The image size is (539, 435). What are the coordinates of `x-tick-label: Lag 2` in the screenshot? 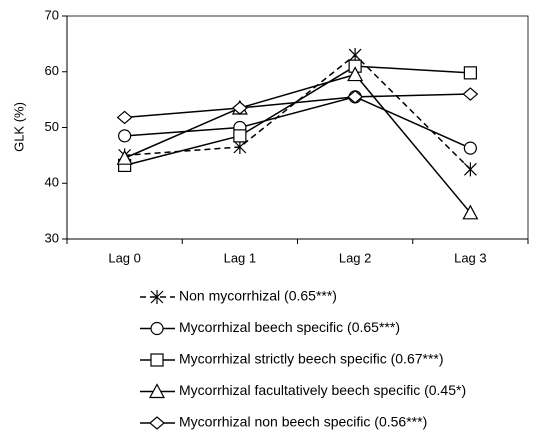 It's located at (355, 257).